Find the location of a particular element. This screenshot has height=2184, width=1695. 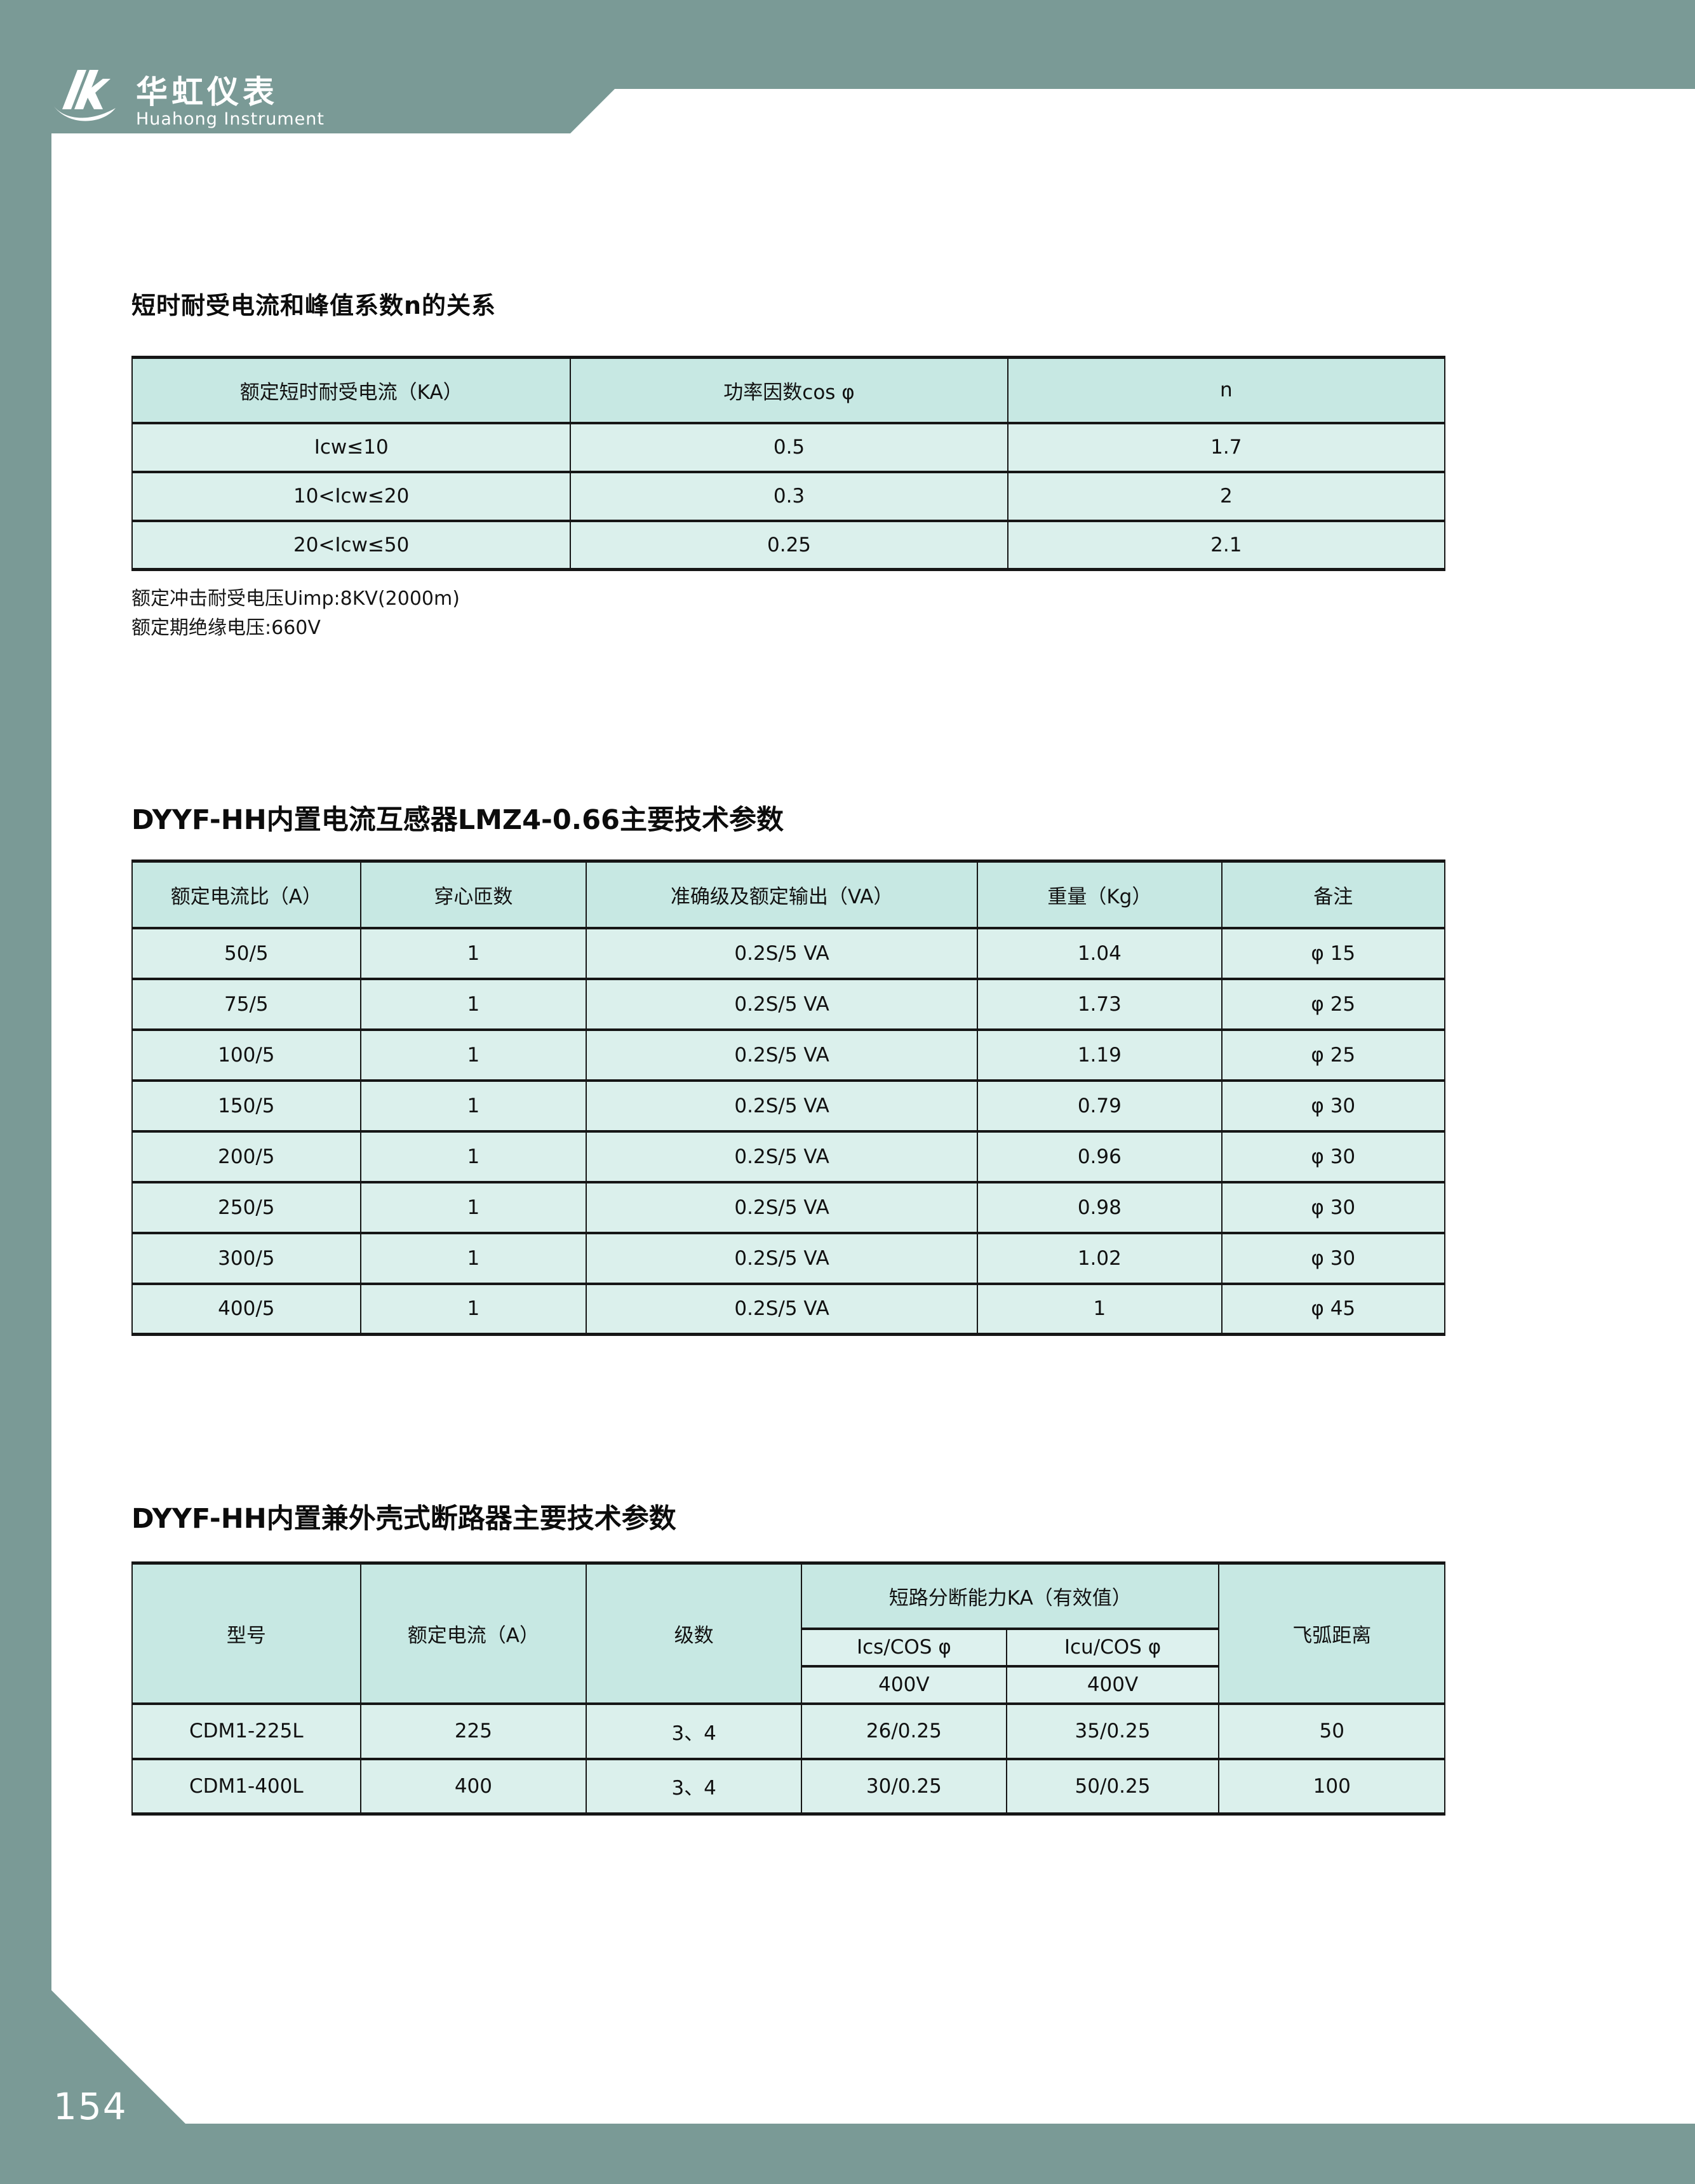

cell: 0.96 is located at coordinates (1100, 1156).